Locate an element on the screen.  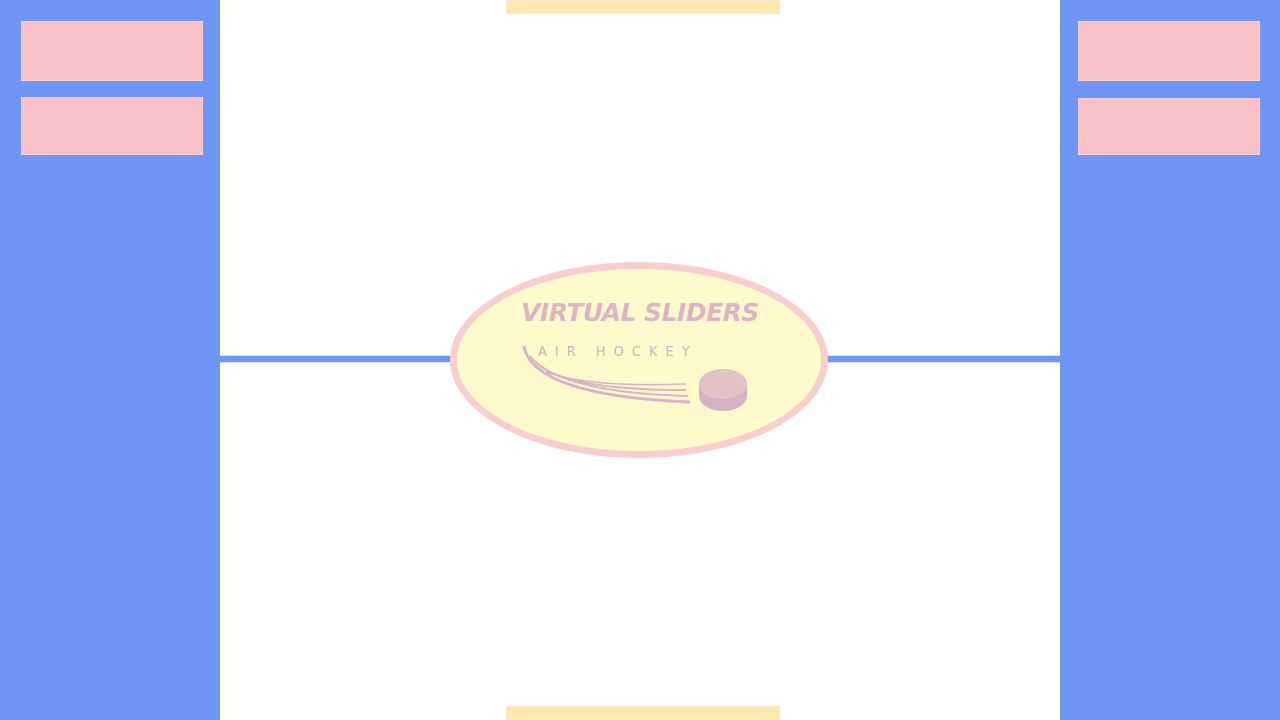
logo-subtitle: AIR HOCKEY is located at coordinates (618, 352).